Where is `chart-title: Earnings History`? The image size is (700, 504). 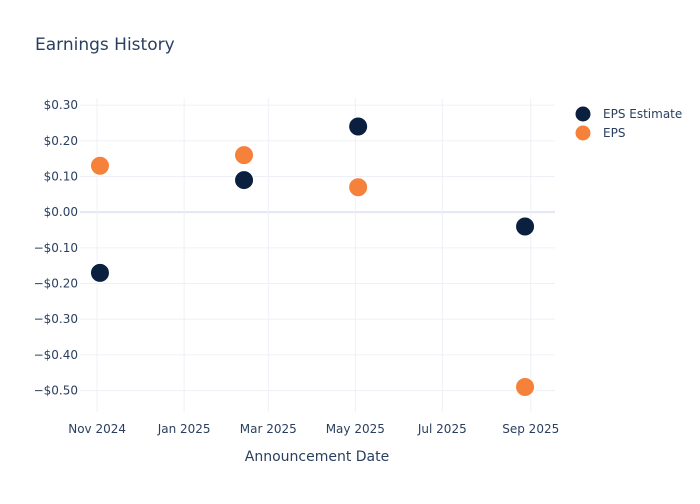
chart-title: Earnings History is located at coordinates (105, 45).